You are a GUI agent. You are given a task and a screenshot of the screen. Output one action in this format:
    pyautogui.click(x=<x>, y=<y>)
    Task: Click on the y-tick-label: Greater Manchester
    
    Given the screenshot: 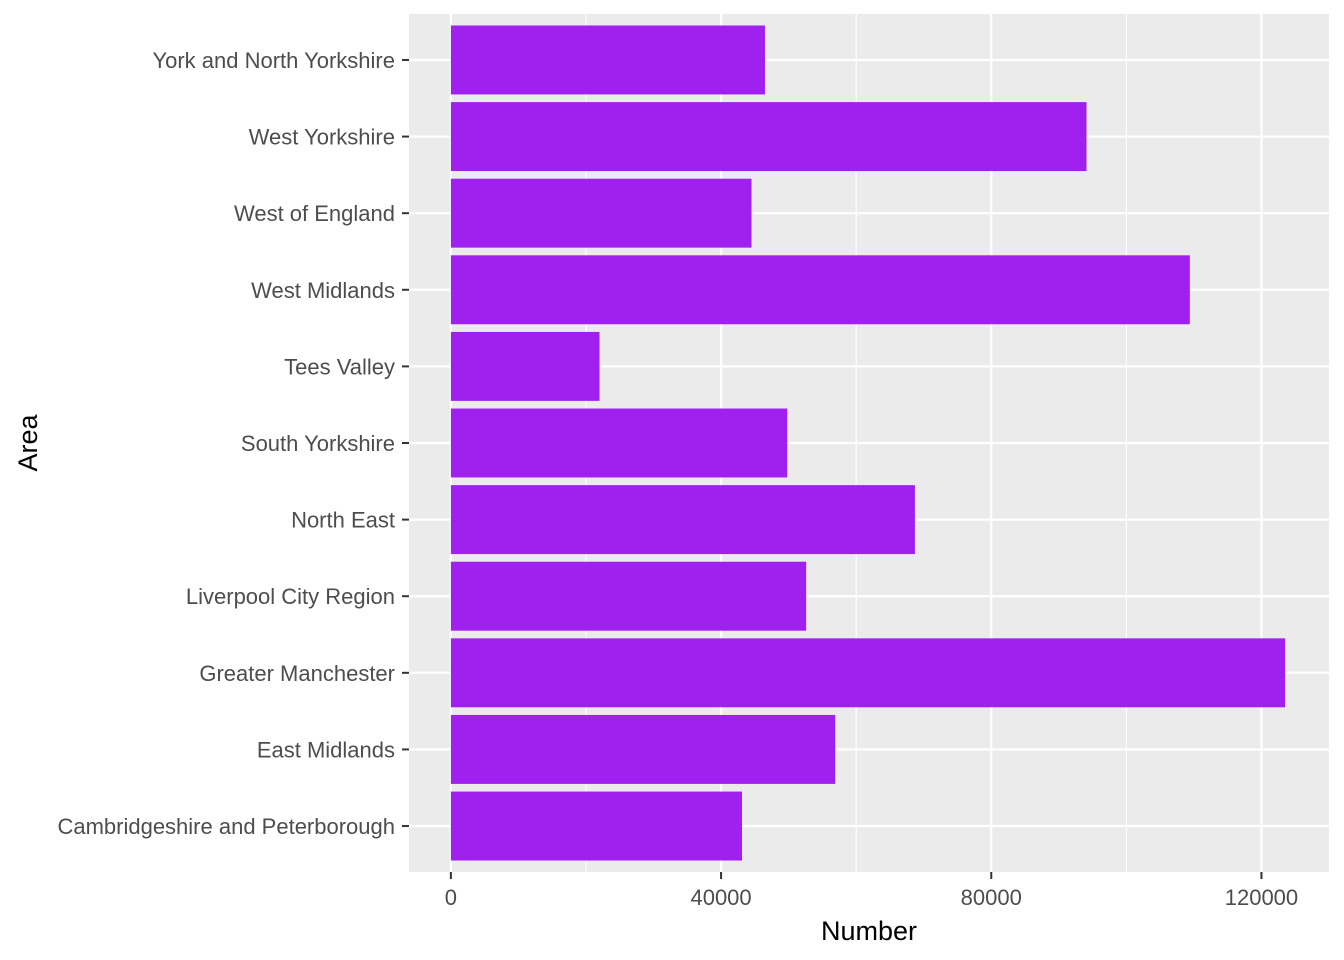 What is the action you would take?
    pyautogui.click(x=297, y=673)
    